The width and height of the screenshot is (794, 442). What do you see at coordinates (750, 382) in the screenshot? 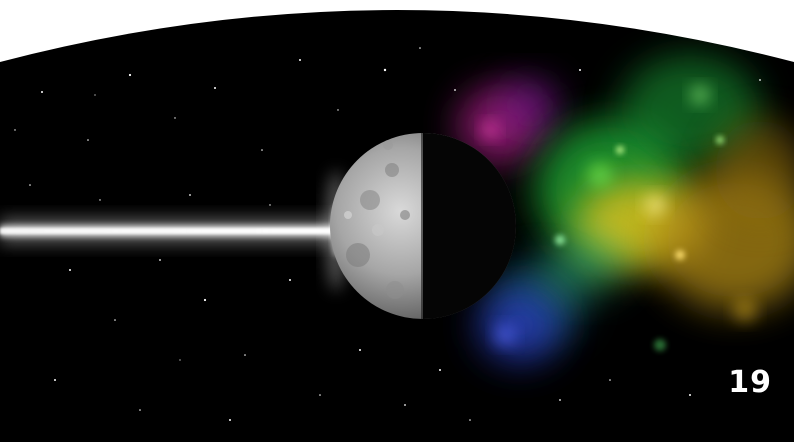
I see `page-number: 19` at bounding box center [750, 382].